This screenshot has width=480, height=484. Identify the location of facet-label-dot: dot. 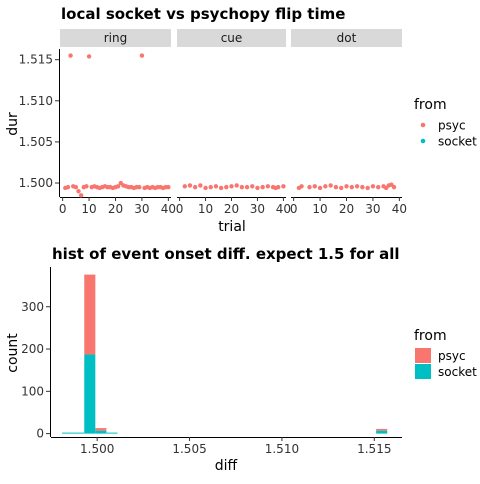
(347, 38).